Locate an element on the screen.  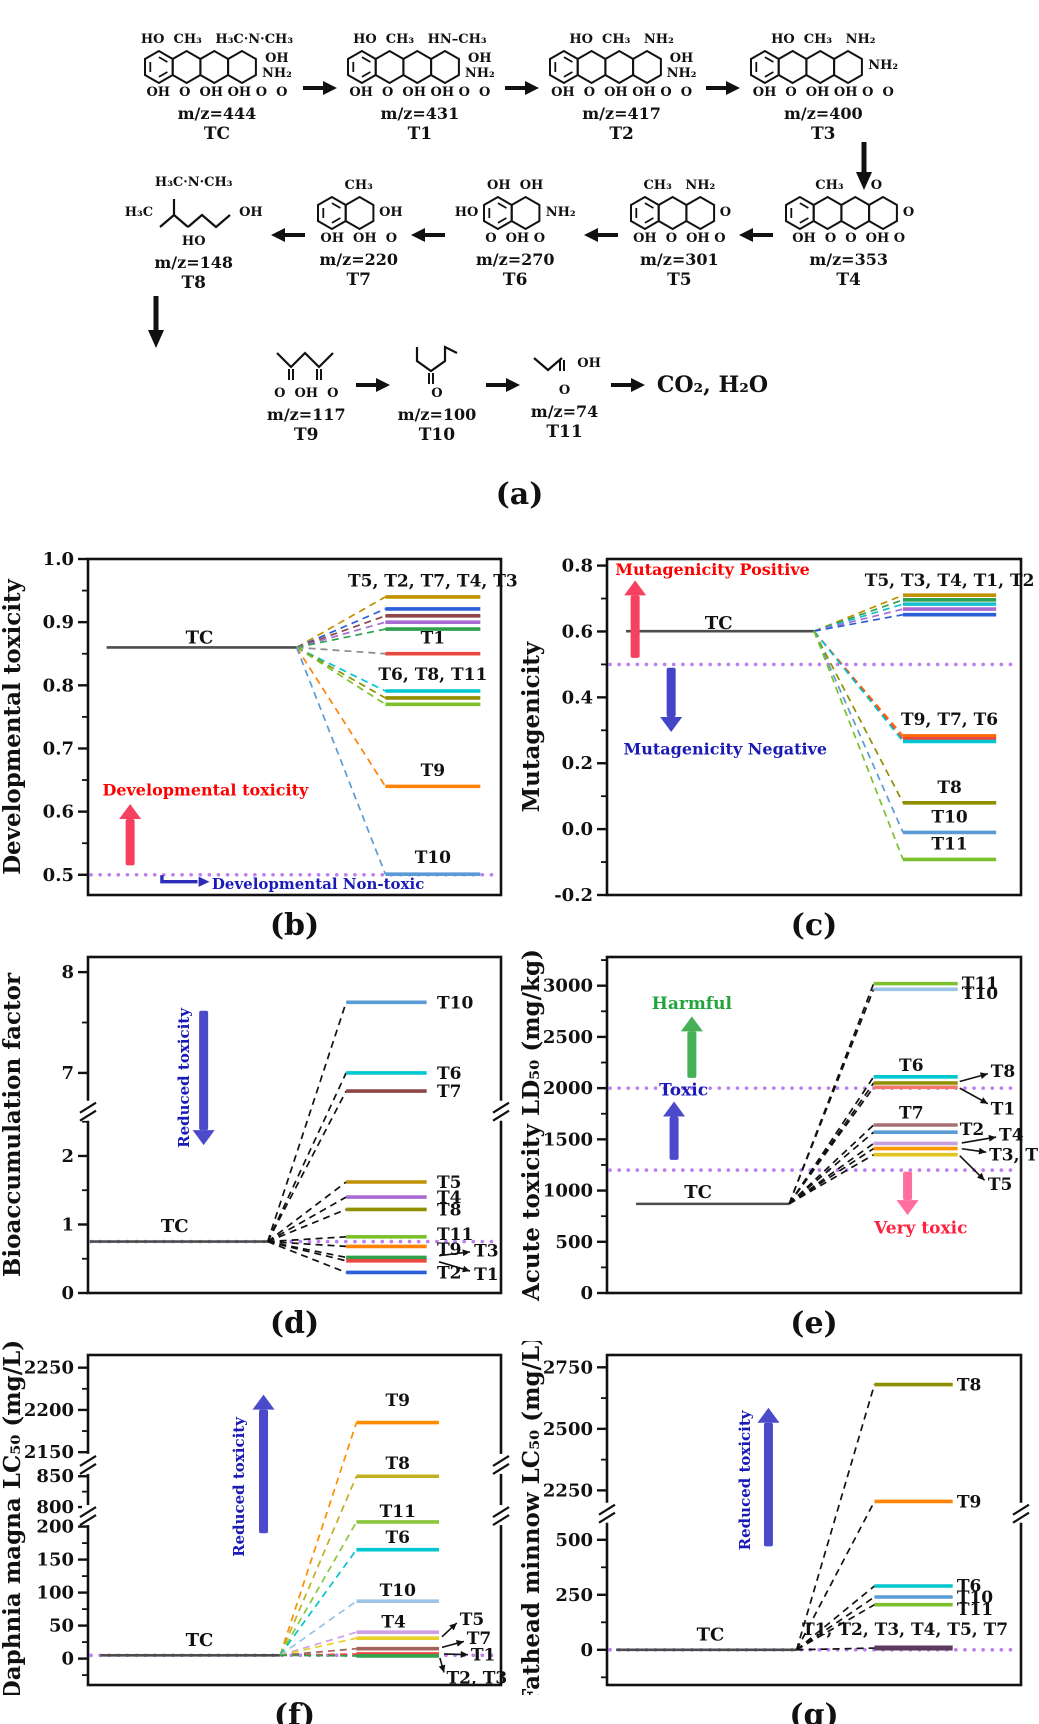
mz-label: m/z=270 is located at coordinates (515, 260).